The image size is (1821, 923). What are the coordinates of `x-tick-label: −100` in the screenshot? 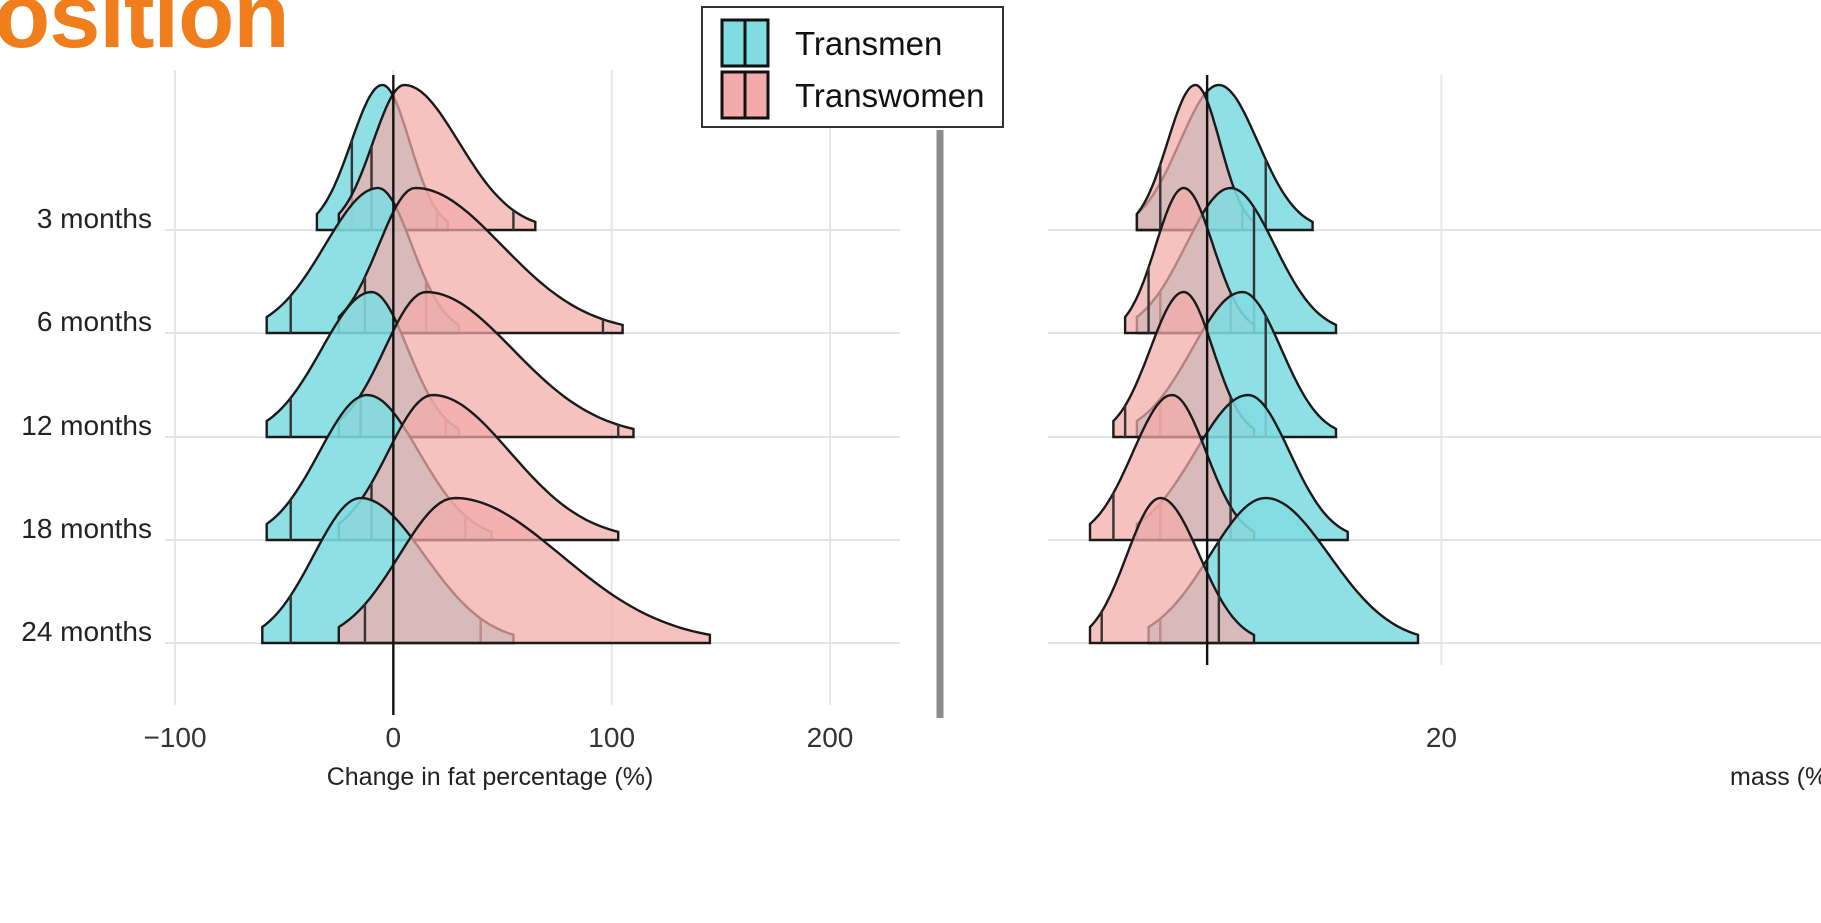 It's located at (174, 737).